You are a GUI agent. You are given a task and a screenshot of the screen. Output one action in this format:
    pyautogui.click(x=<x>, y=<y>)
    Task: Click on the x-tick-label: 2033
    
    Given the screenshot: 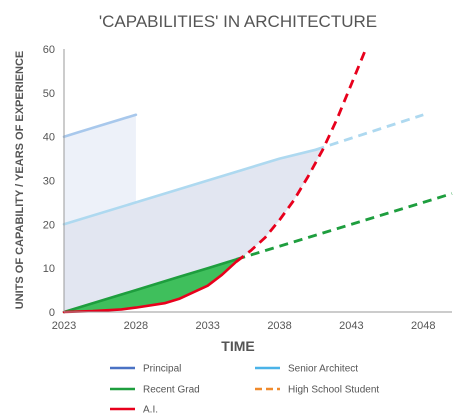 What is the action you would take?
    pyautogui.click(x=207, y=326)
    